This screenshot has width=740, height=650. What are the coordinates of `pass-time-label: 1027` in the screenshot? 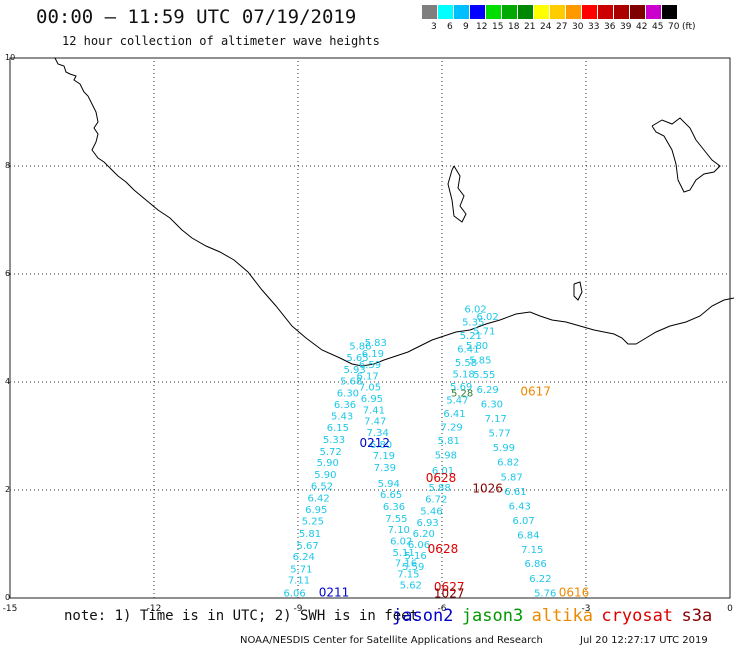 It's located at (449, 593).